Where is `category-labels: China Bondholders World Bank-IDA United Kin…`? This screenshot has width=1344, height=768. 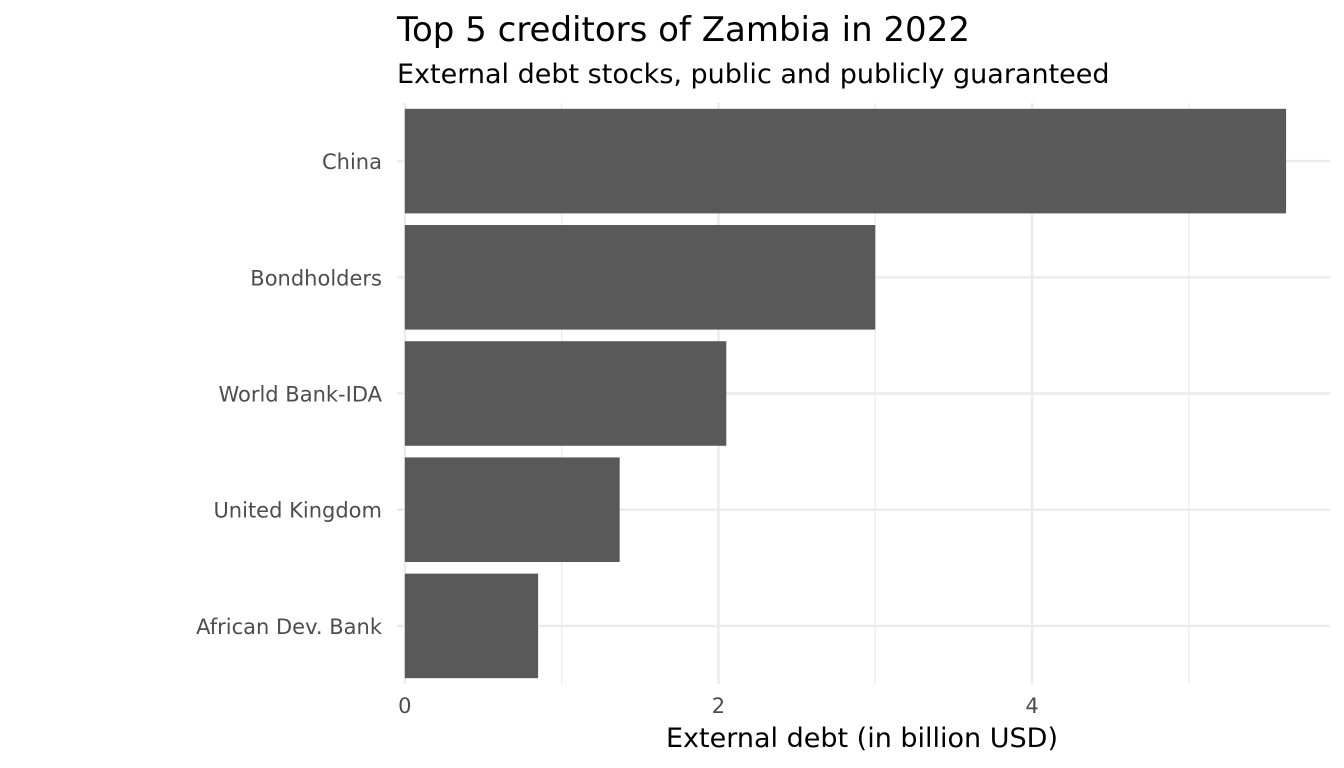 category-labels: China Bondholders World Bank-IDA United Kin… is located at coordinates (289, 394).